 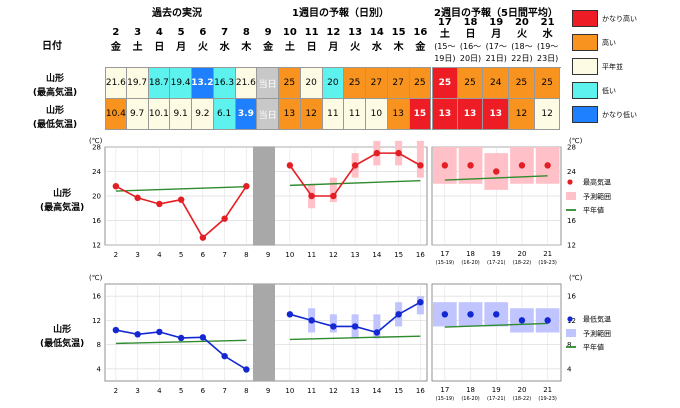 I want to click on date-day: 16, so click(x=420, y=32).